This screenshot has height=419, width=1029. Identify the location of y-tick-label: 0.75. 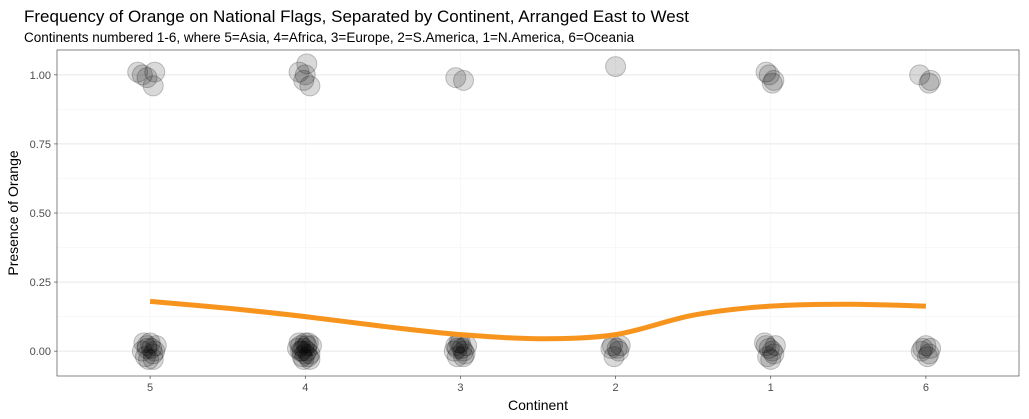
(40, 145).